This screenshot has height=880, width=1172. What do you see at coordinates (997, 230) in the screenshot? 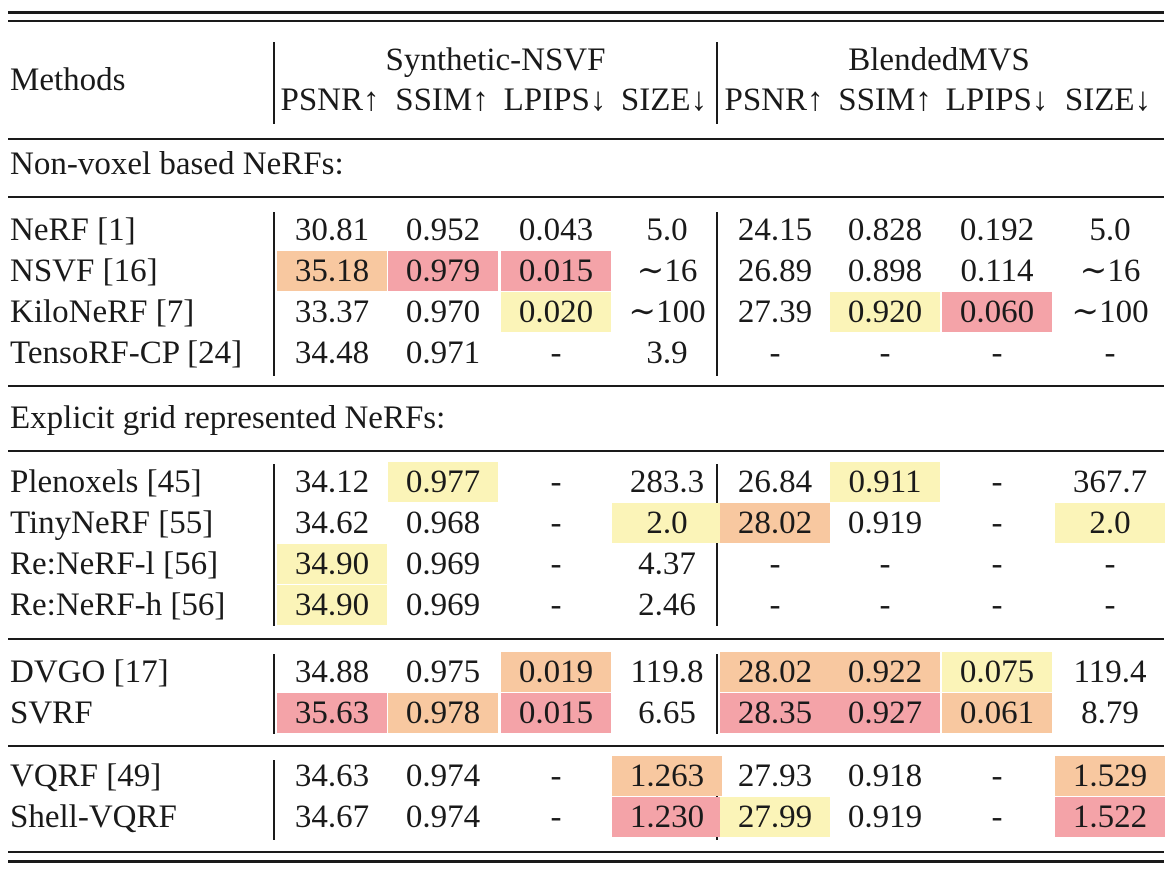
I see `table-cell: 0.192` at bounding box center [997, 230].